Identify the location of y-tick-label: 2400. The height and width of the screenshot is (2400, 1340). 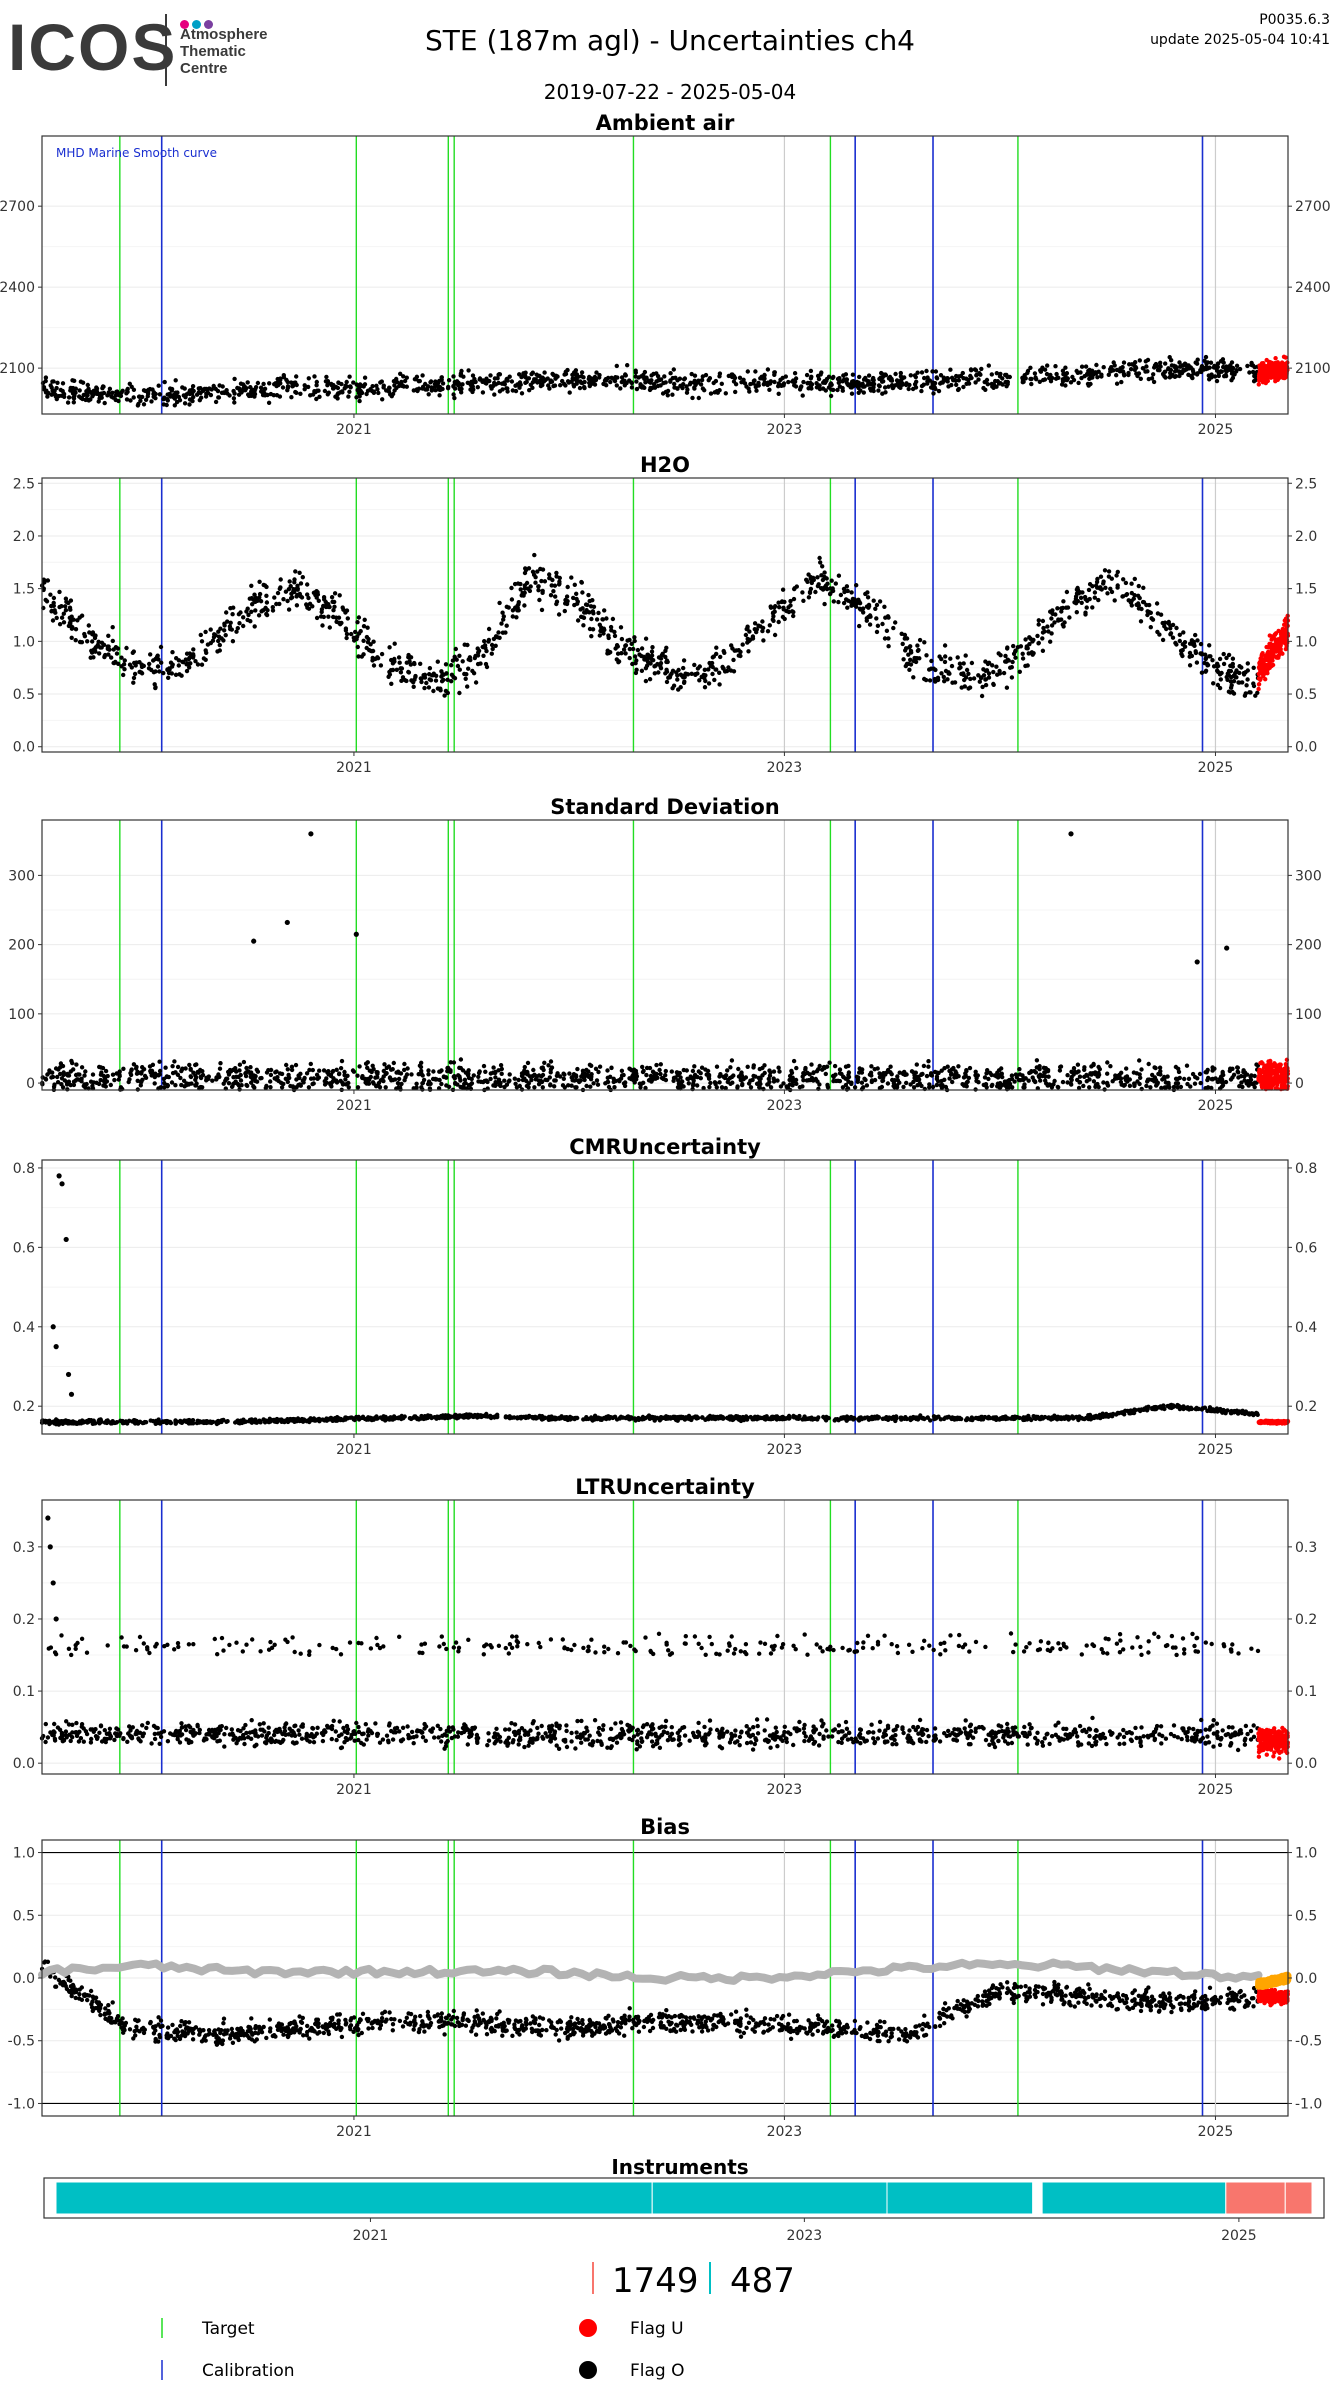
(1313, 288).